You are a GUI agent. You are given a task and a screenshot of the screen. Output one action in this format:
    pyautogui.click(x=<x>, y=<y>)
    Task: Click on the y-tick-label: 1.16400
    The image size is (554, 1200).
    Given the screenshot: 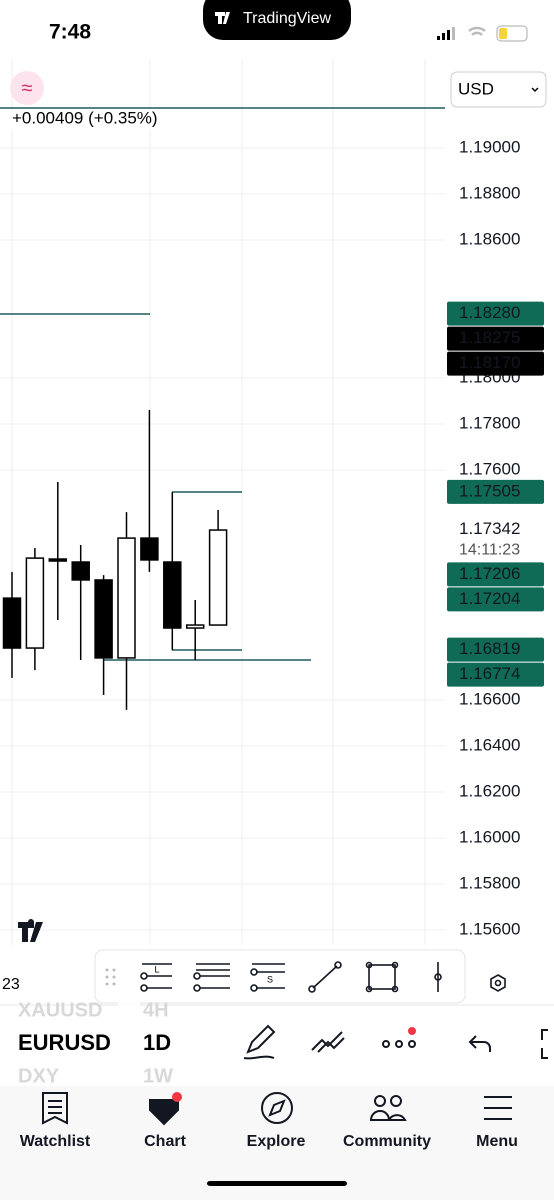 What is the action you would take?
    pyautogui.click(x=489, y=745)
    